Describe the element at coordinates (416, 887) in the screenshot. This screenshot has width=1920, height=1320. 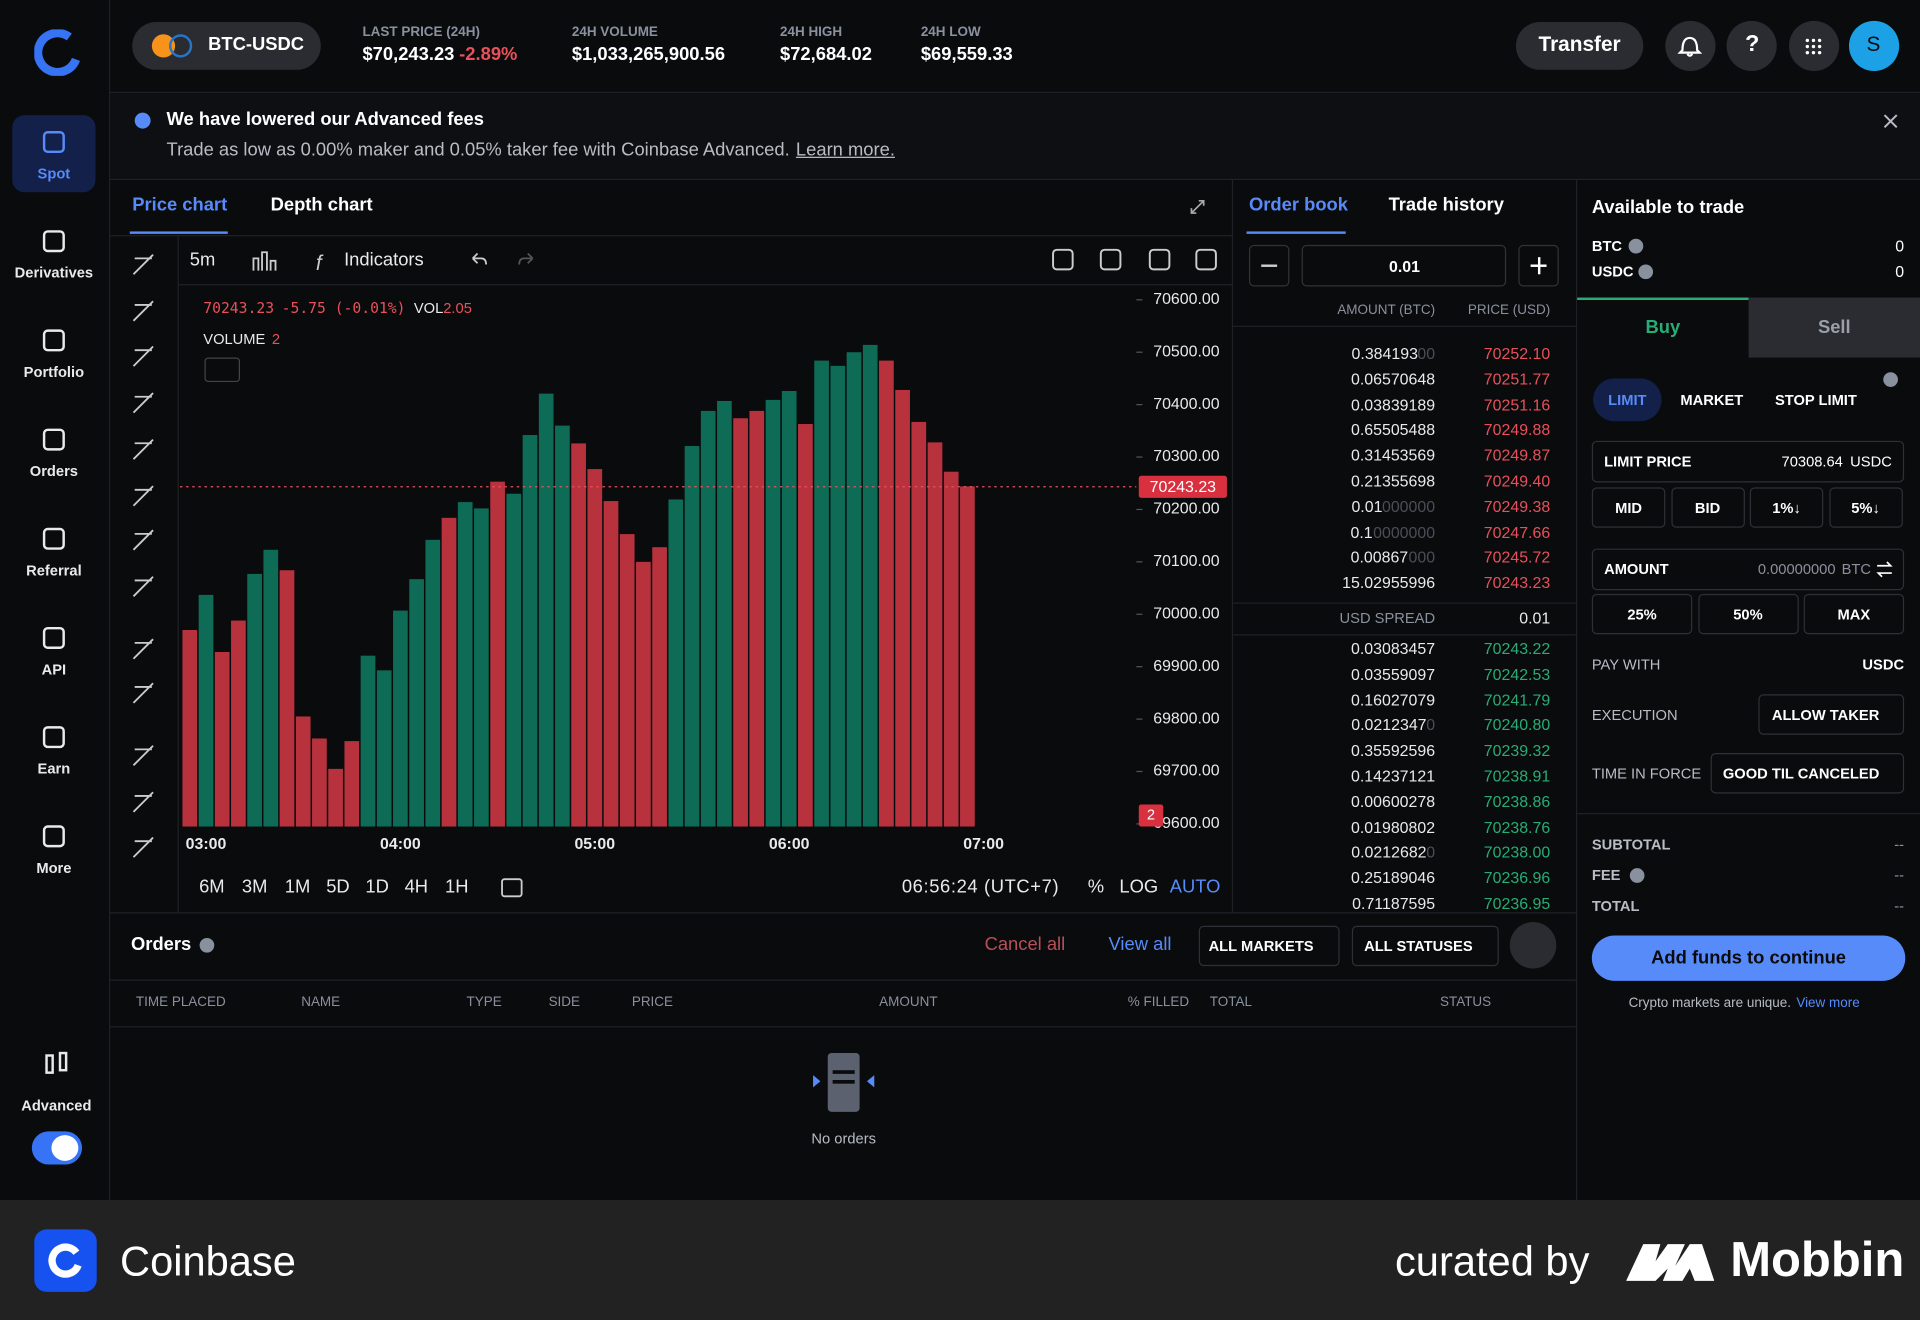
I see `range-button: 4H` at that location.